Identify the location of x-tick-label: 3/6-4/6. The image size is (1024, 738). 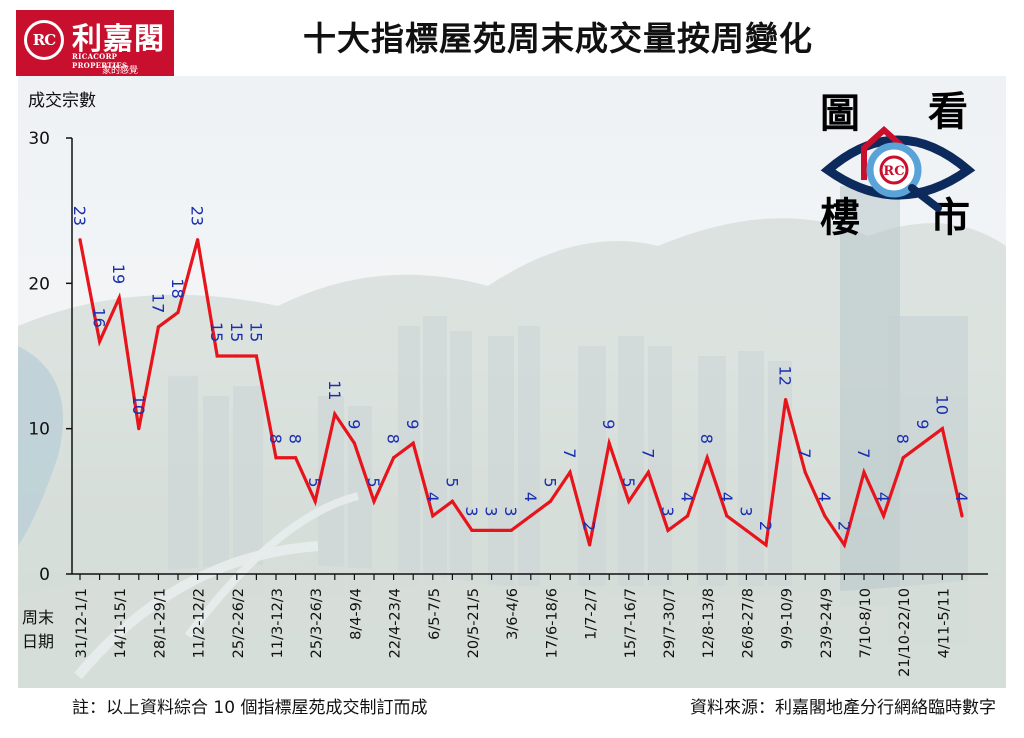
(513, 614).